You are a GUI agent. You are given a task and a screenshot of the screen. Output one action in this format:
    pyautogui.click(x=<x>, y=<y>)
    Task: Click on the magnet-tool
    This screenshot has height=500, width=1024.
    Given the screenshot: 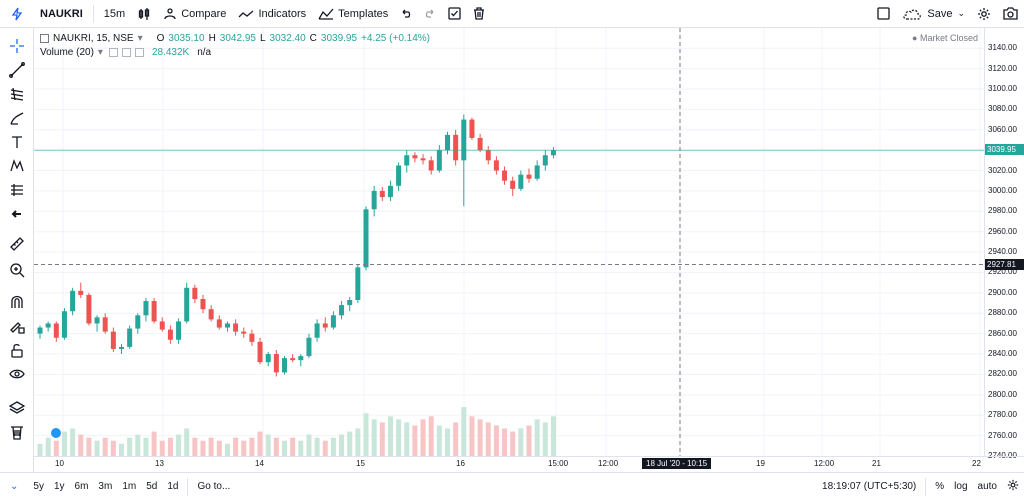 What is the action you would take?
    pyautogui.click(x=17, y=302)
    